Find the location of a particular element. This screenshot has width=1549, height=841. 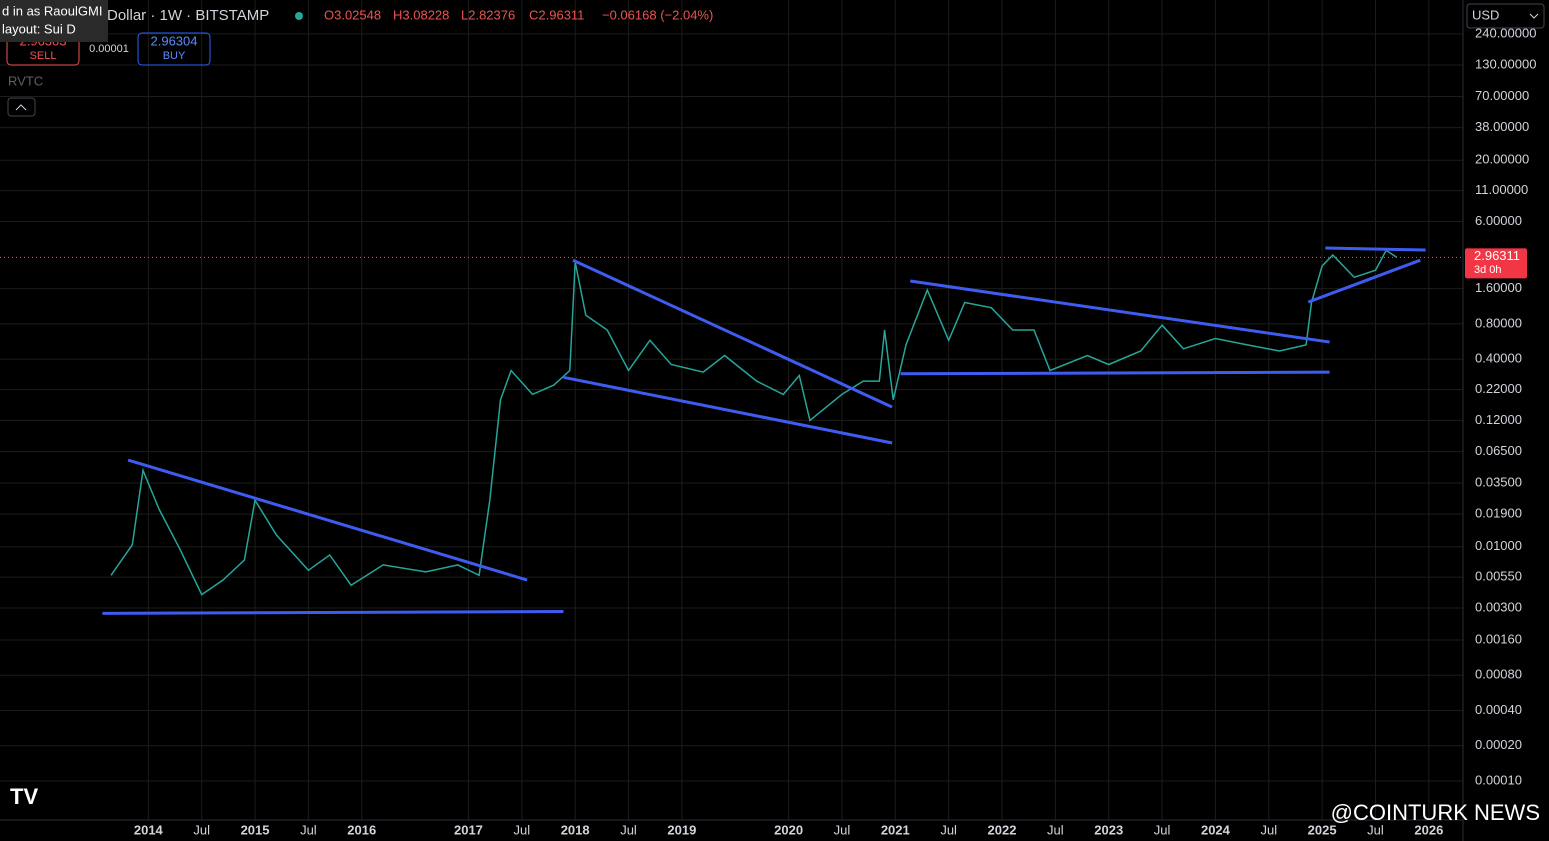

y-tick-label: 0.12000 is located at coordinates (1498, 419).